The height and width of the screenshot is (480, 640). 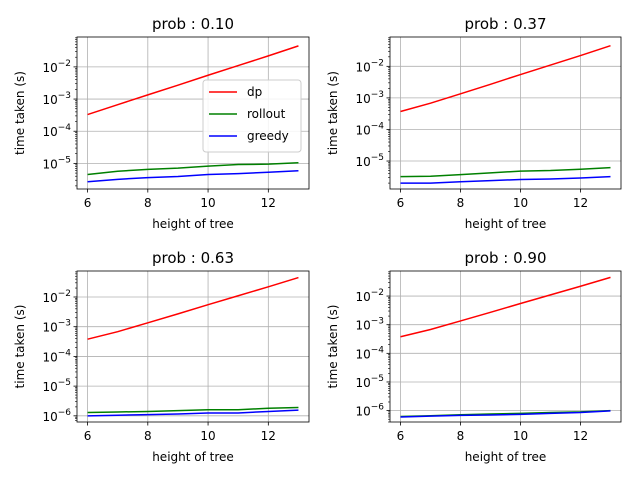 What do you see at coordinates (266, 114) in the screenshot?
I see `legend-label-rollout: rollout` at bounding box center [266, 114].